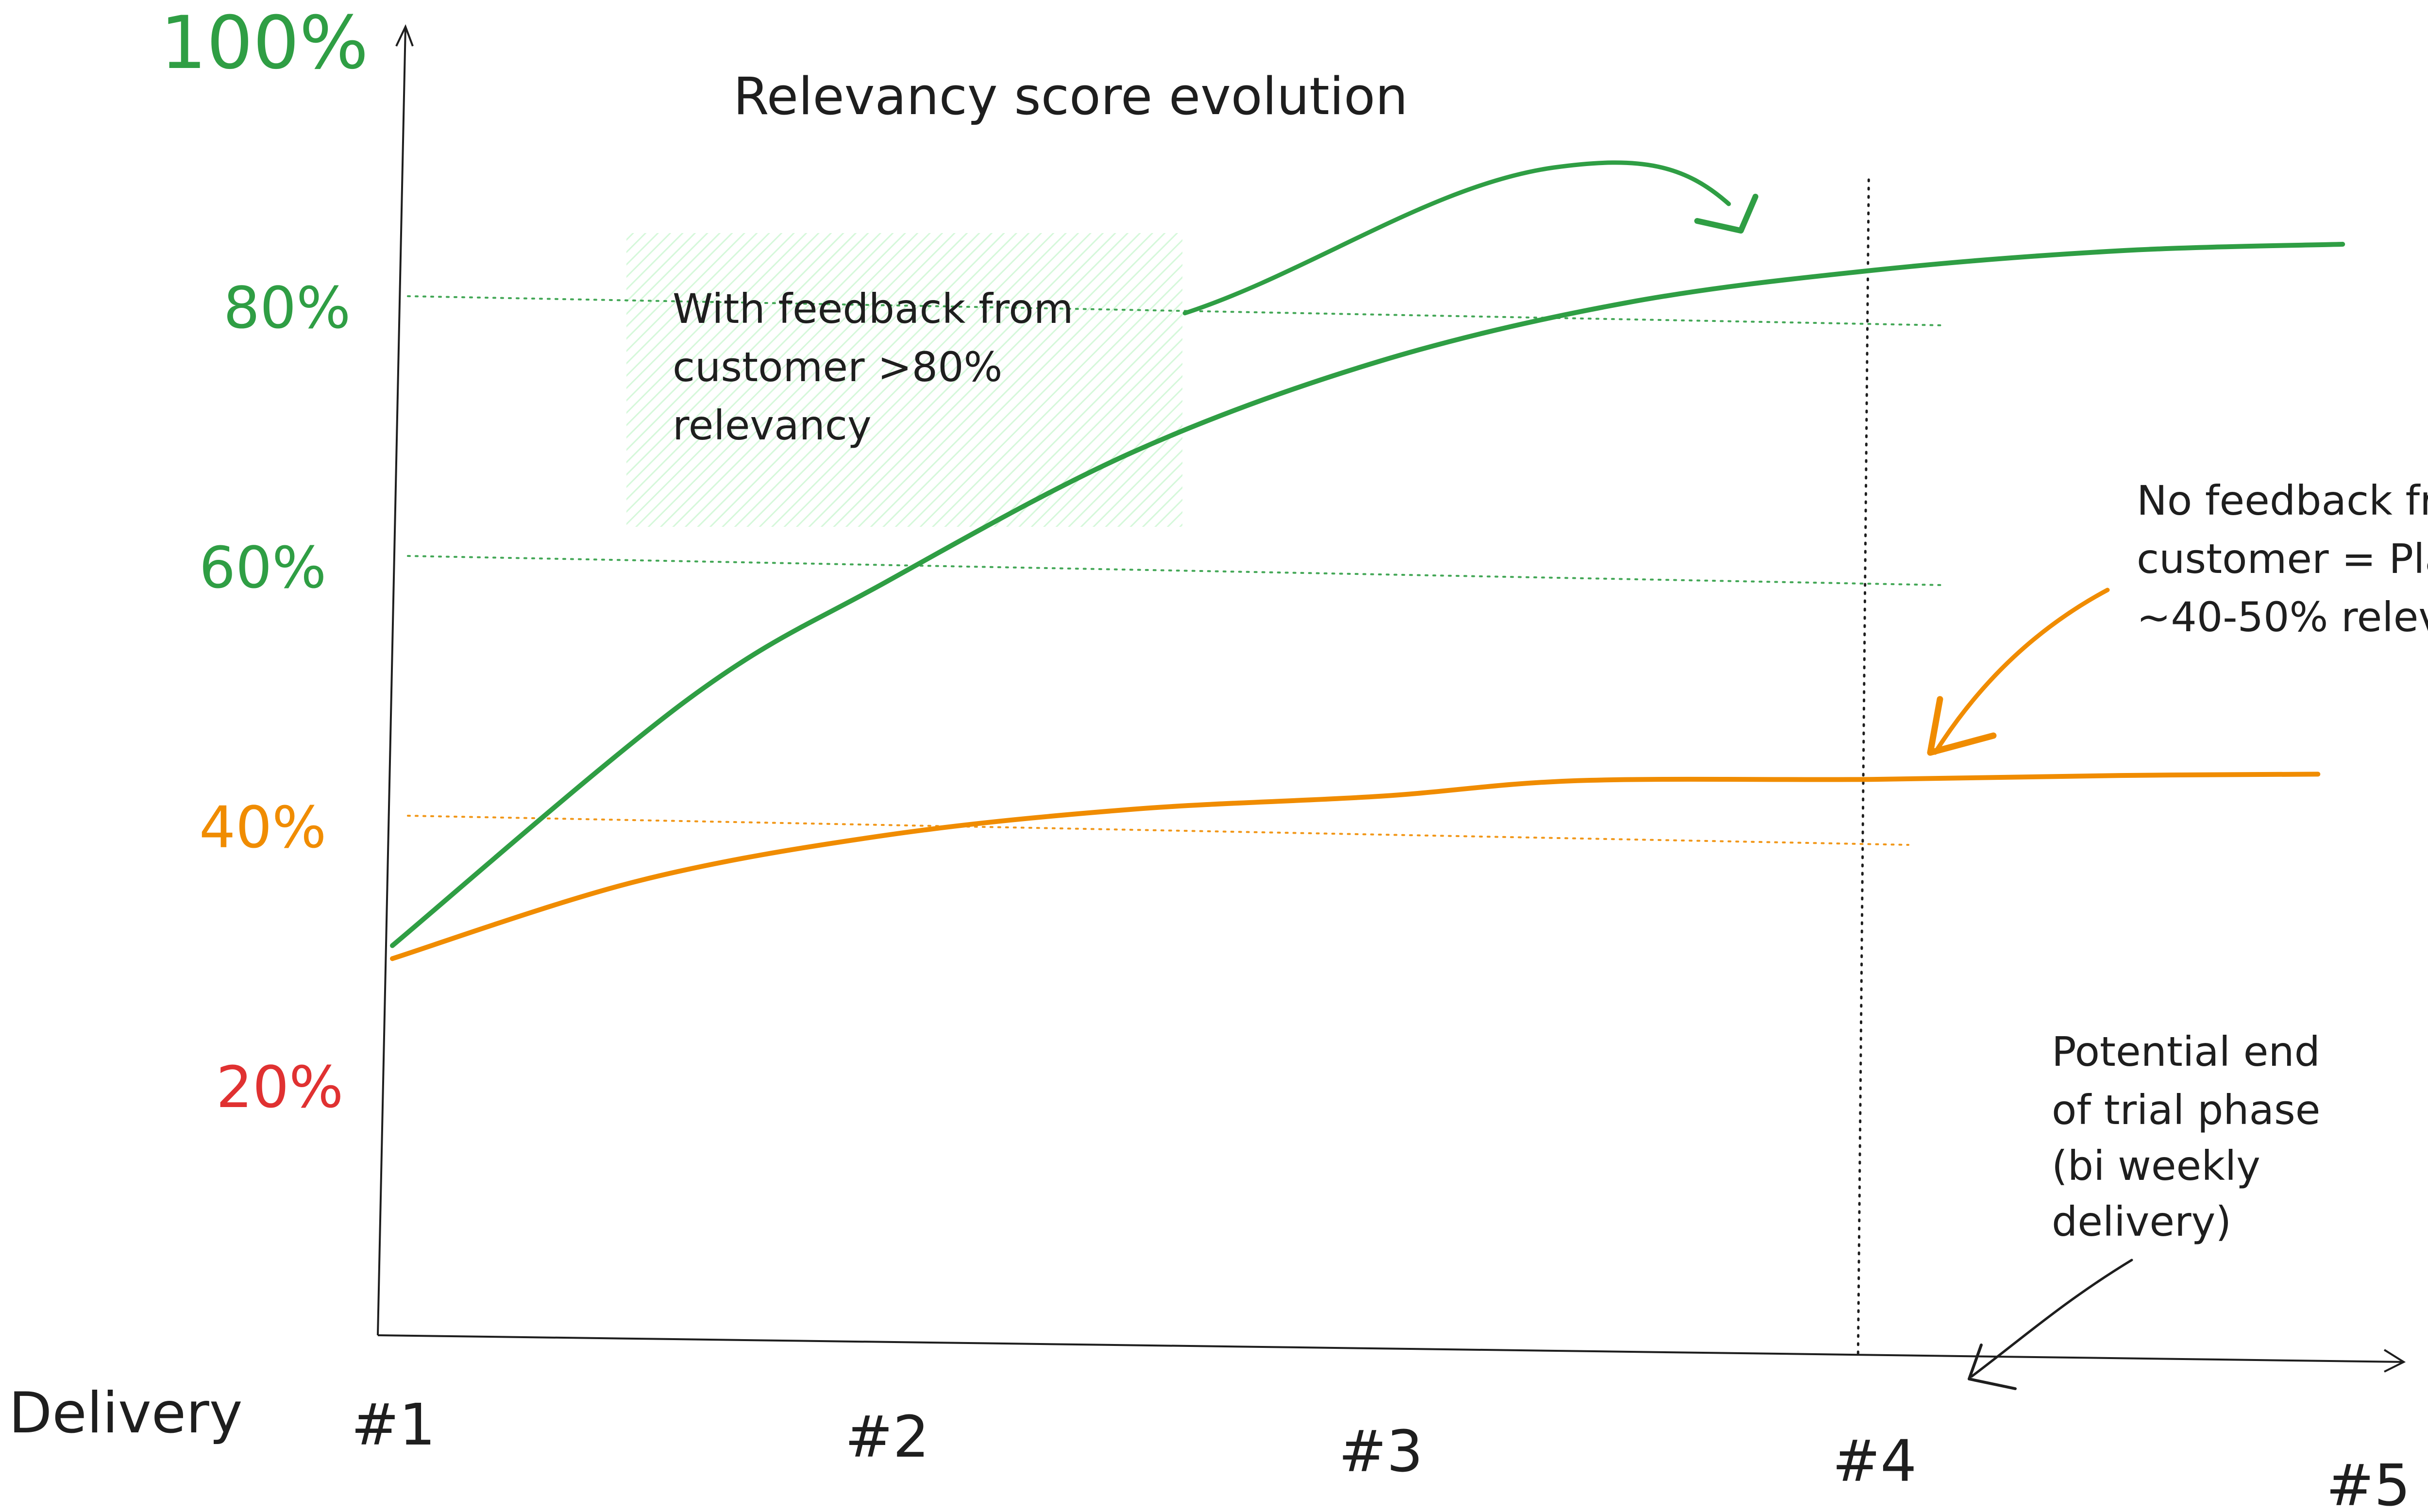 Image resolution: width=2428 pixels, height=1512 pixels. I want to click on annotation-trial-end-line-4: delivery), so click(2141, 1221).